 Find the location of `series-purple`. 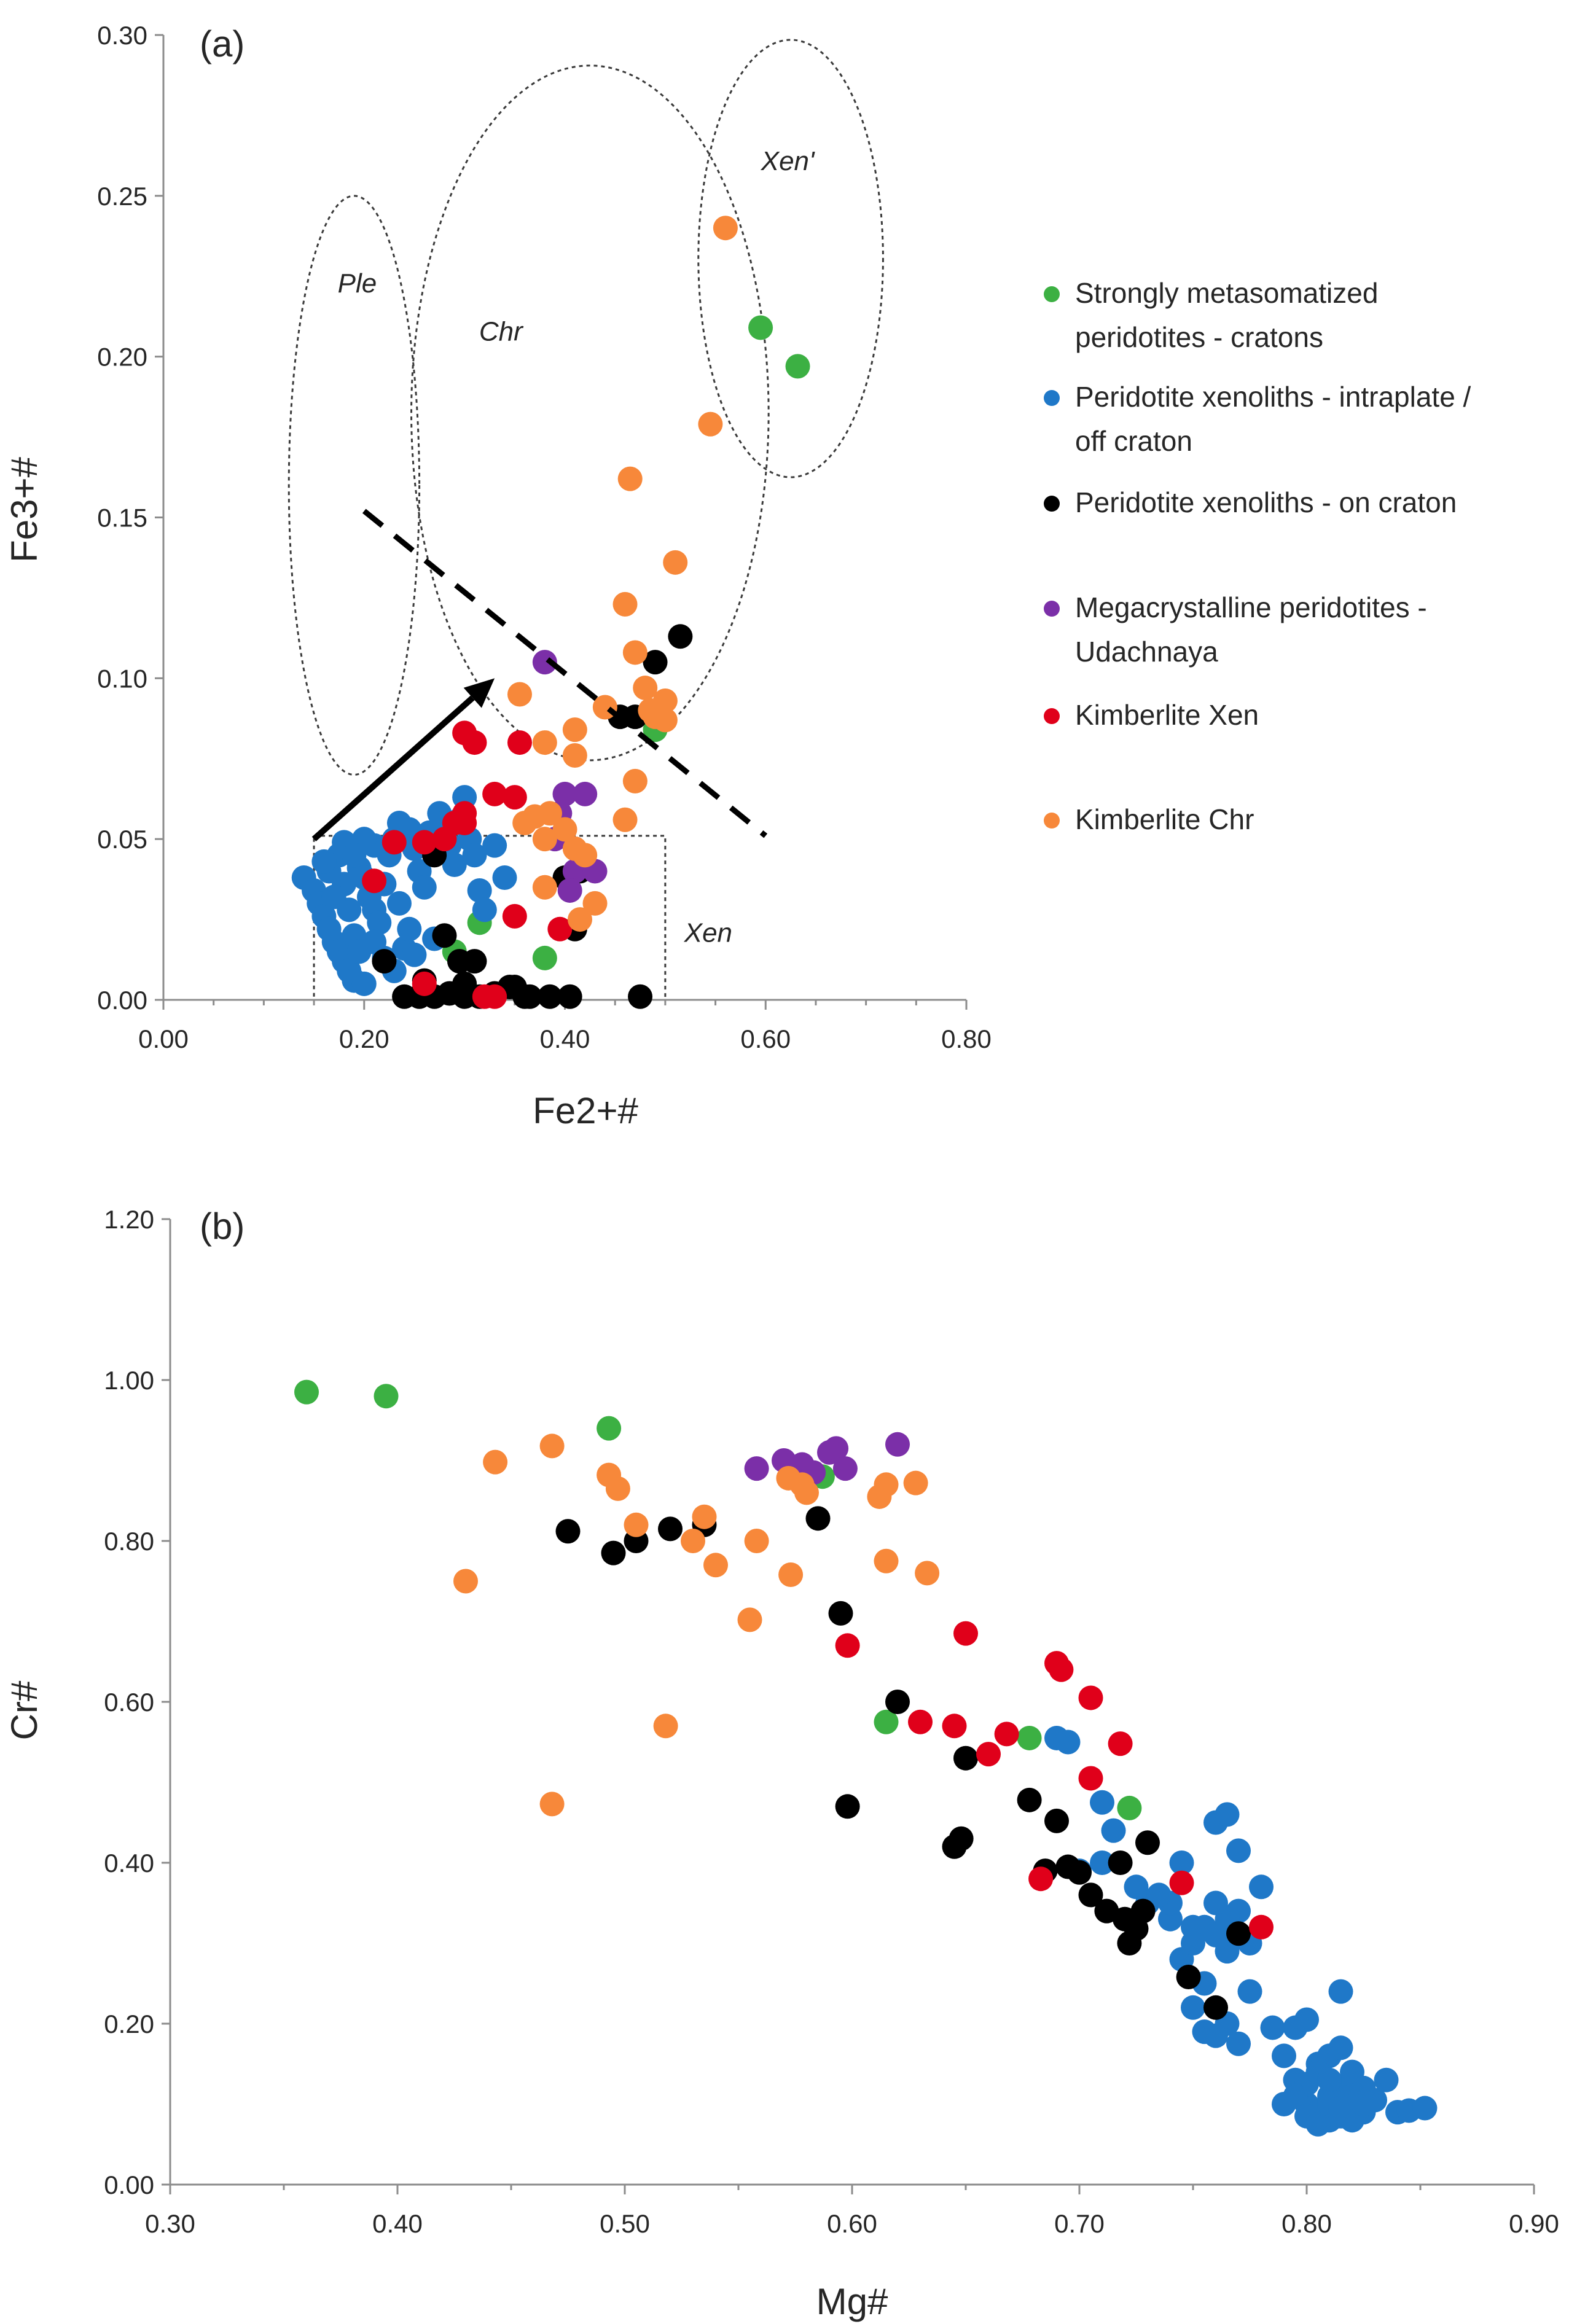

series-purple is located at coordinates (570, 776).